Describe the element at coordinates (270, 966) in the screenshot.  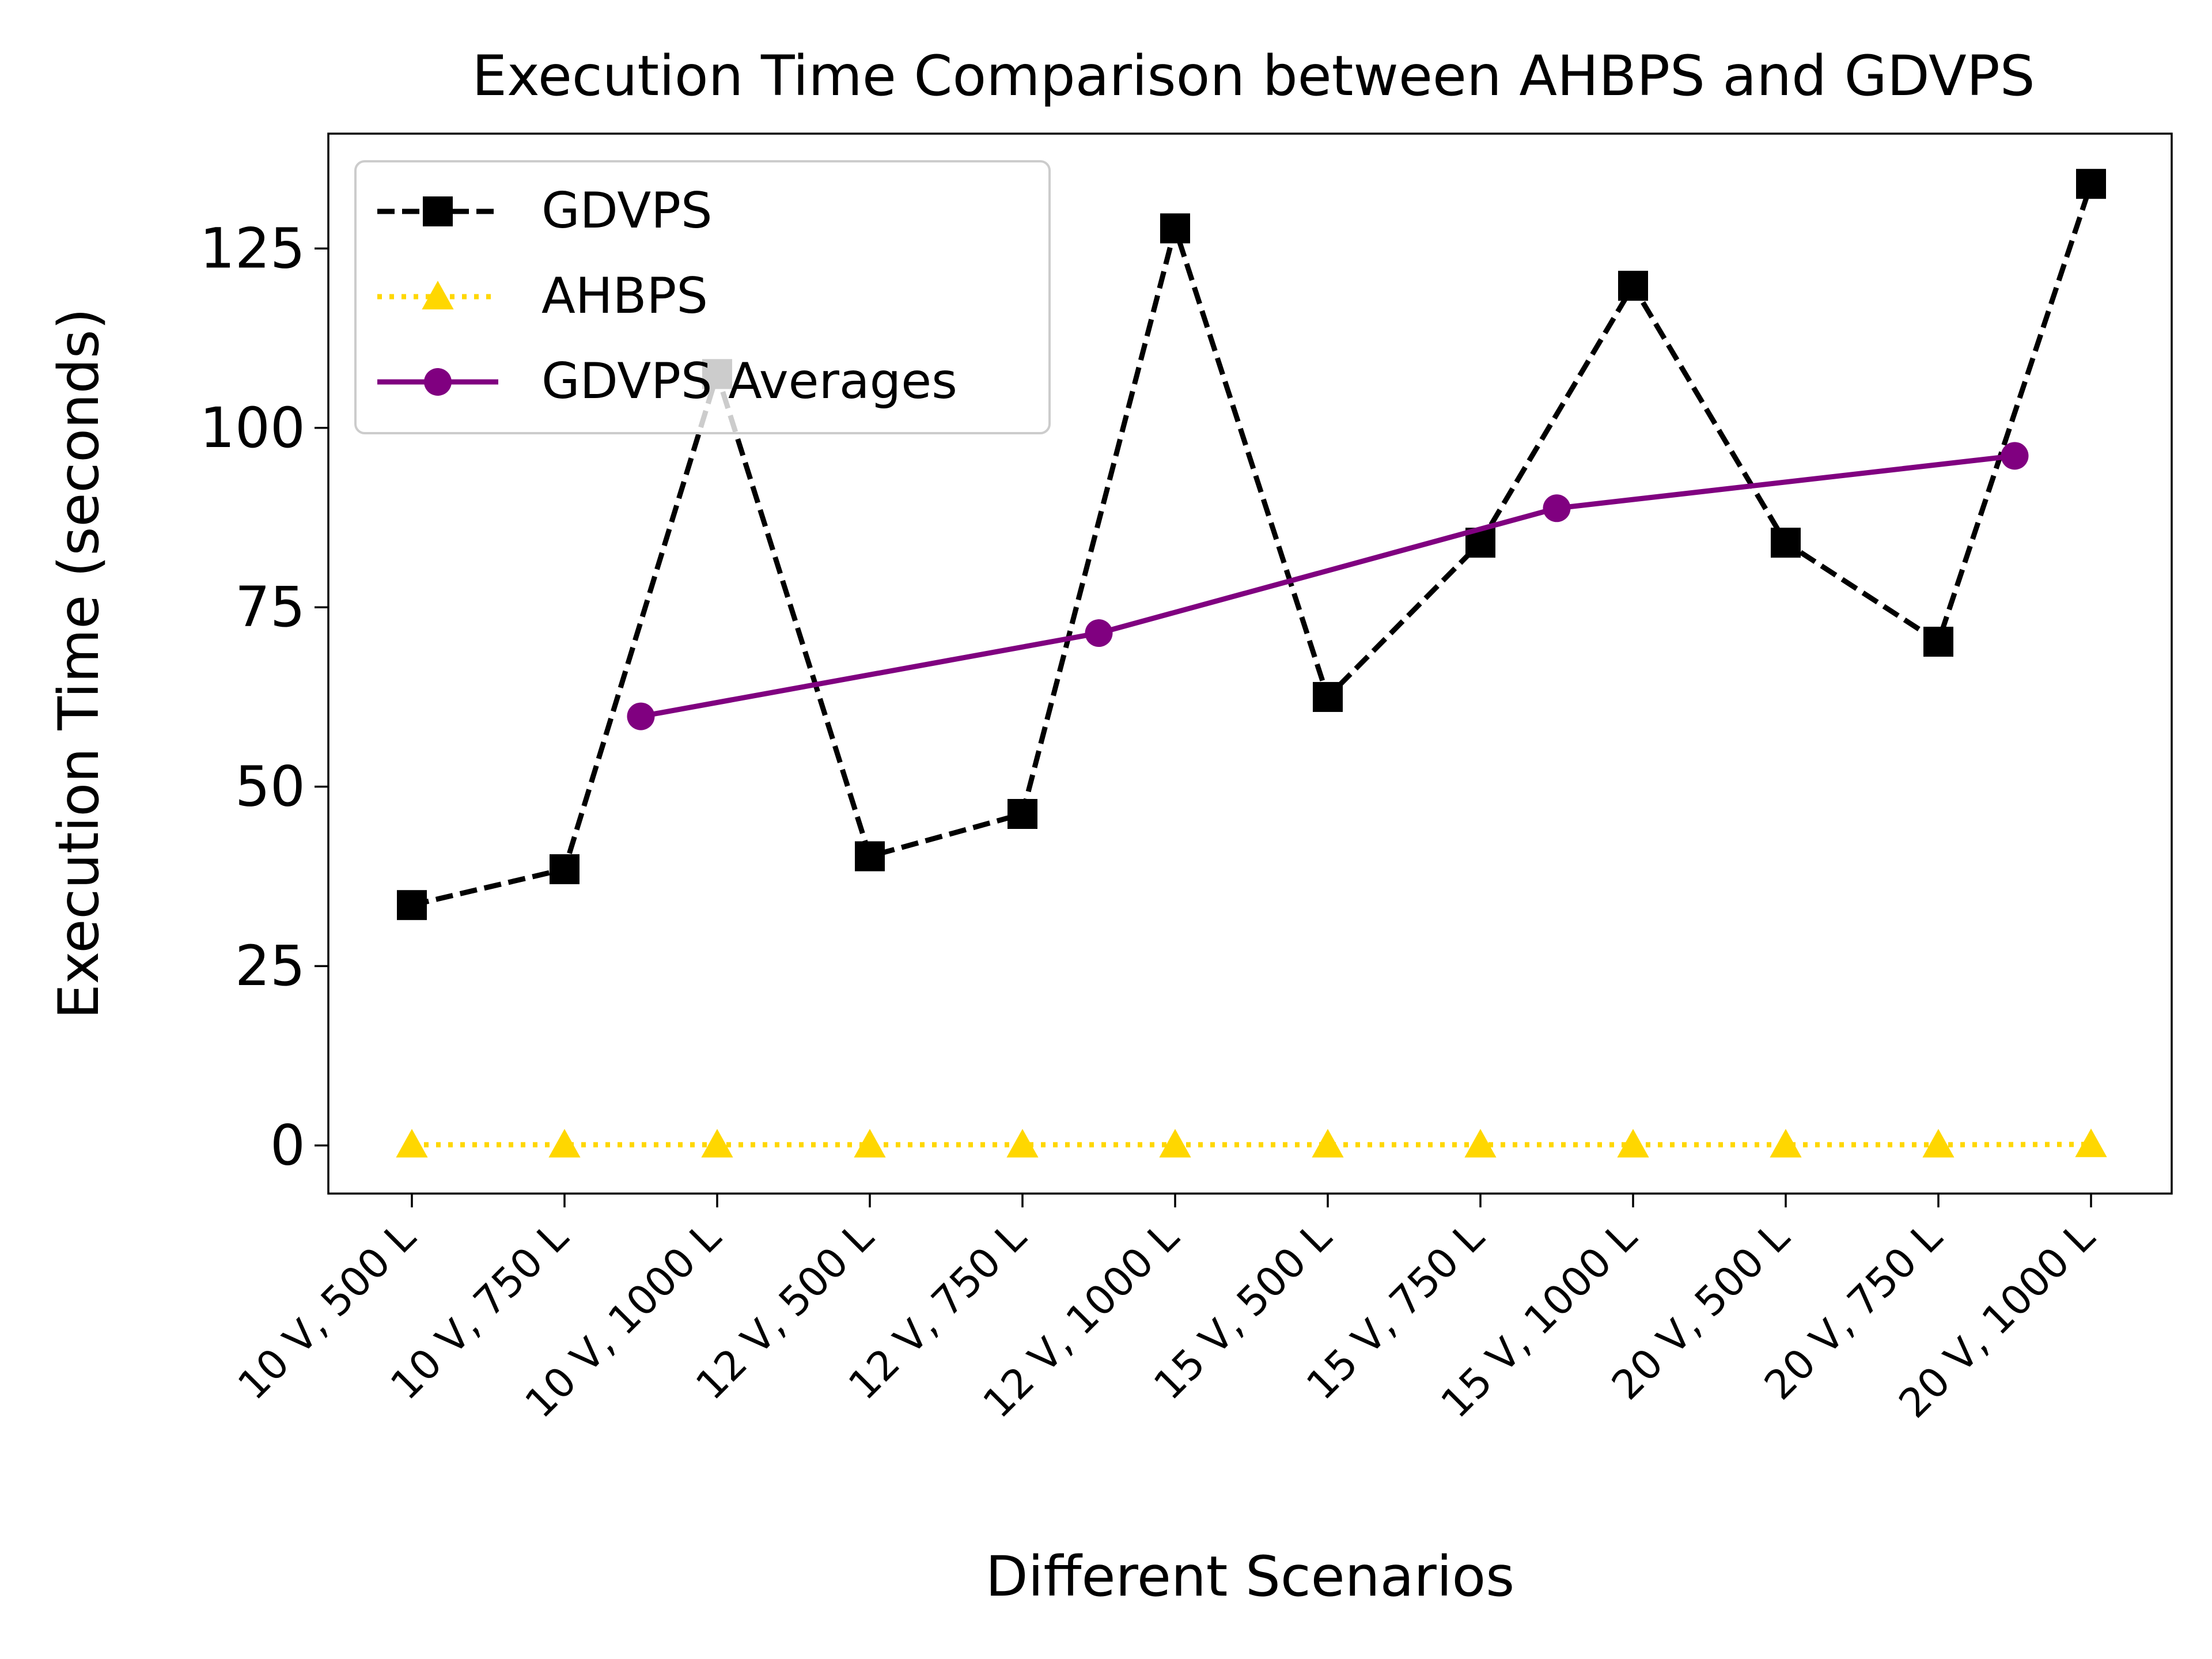
I see `y-tick-label-25: 25` at that location.